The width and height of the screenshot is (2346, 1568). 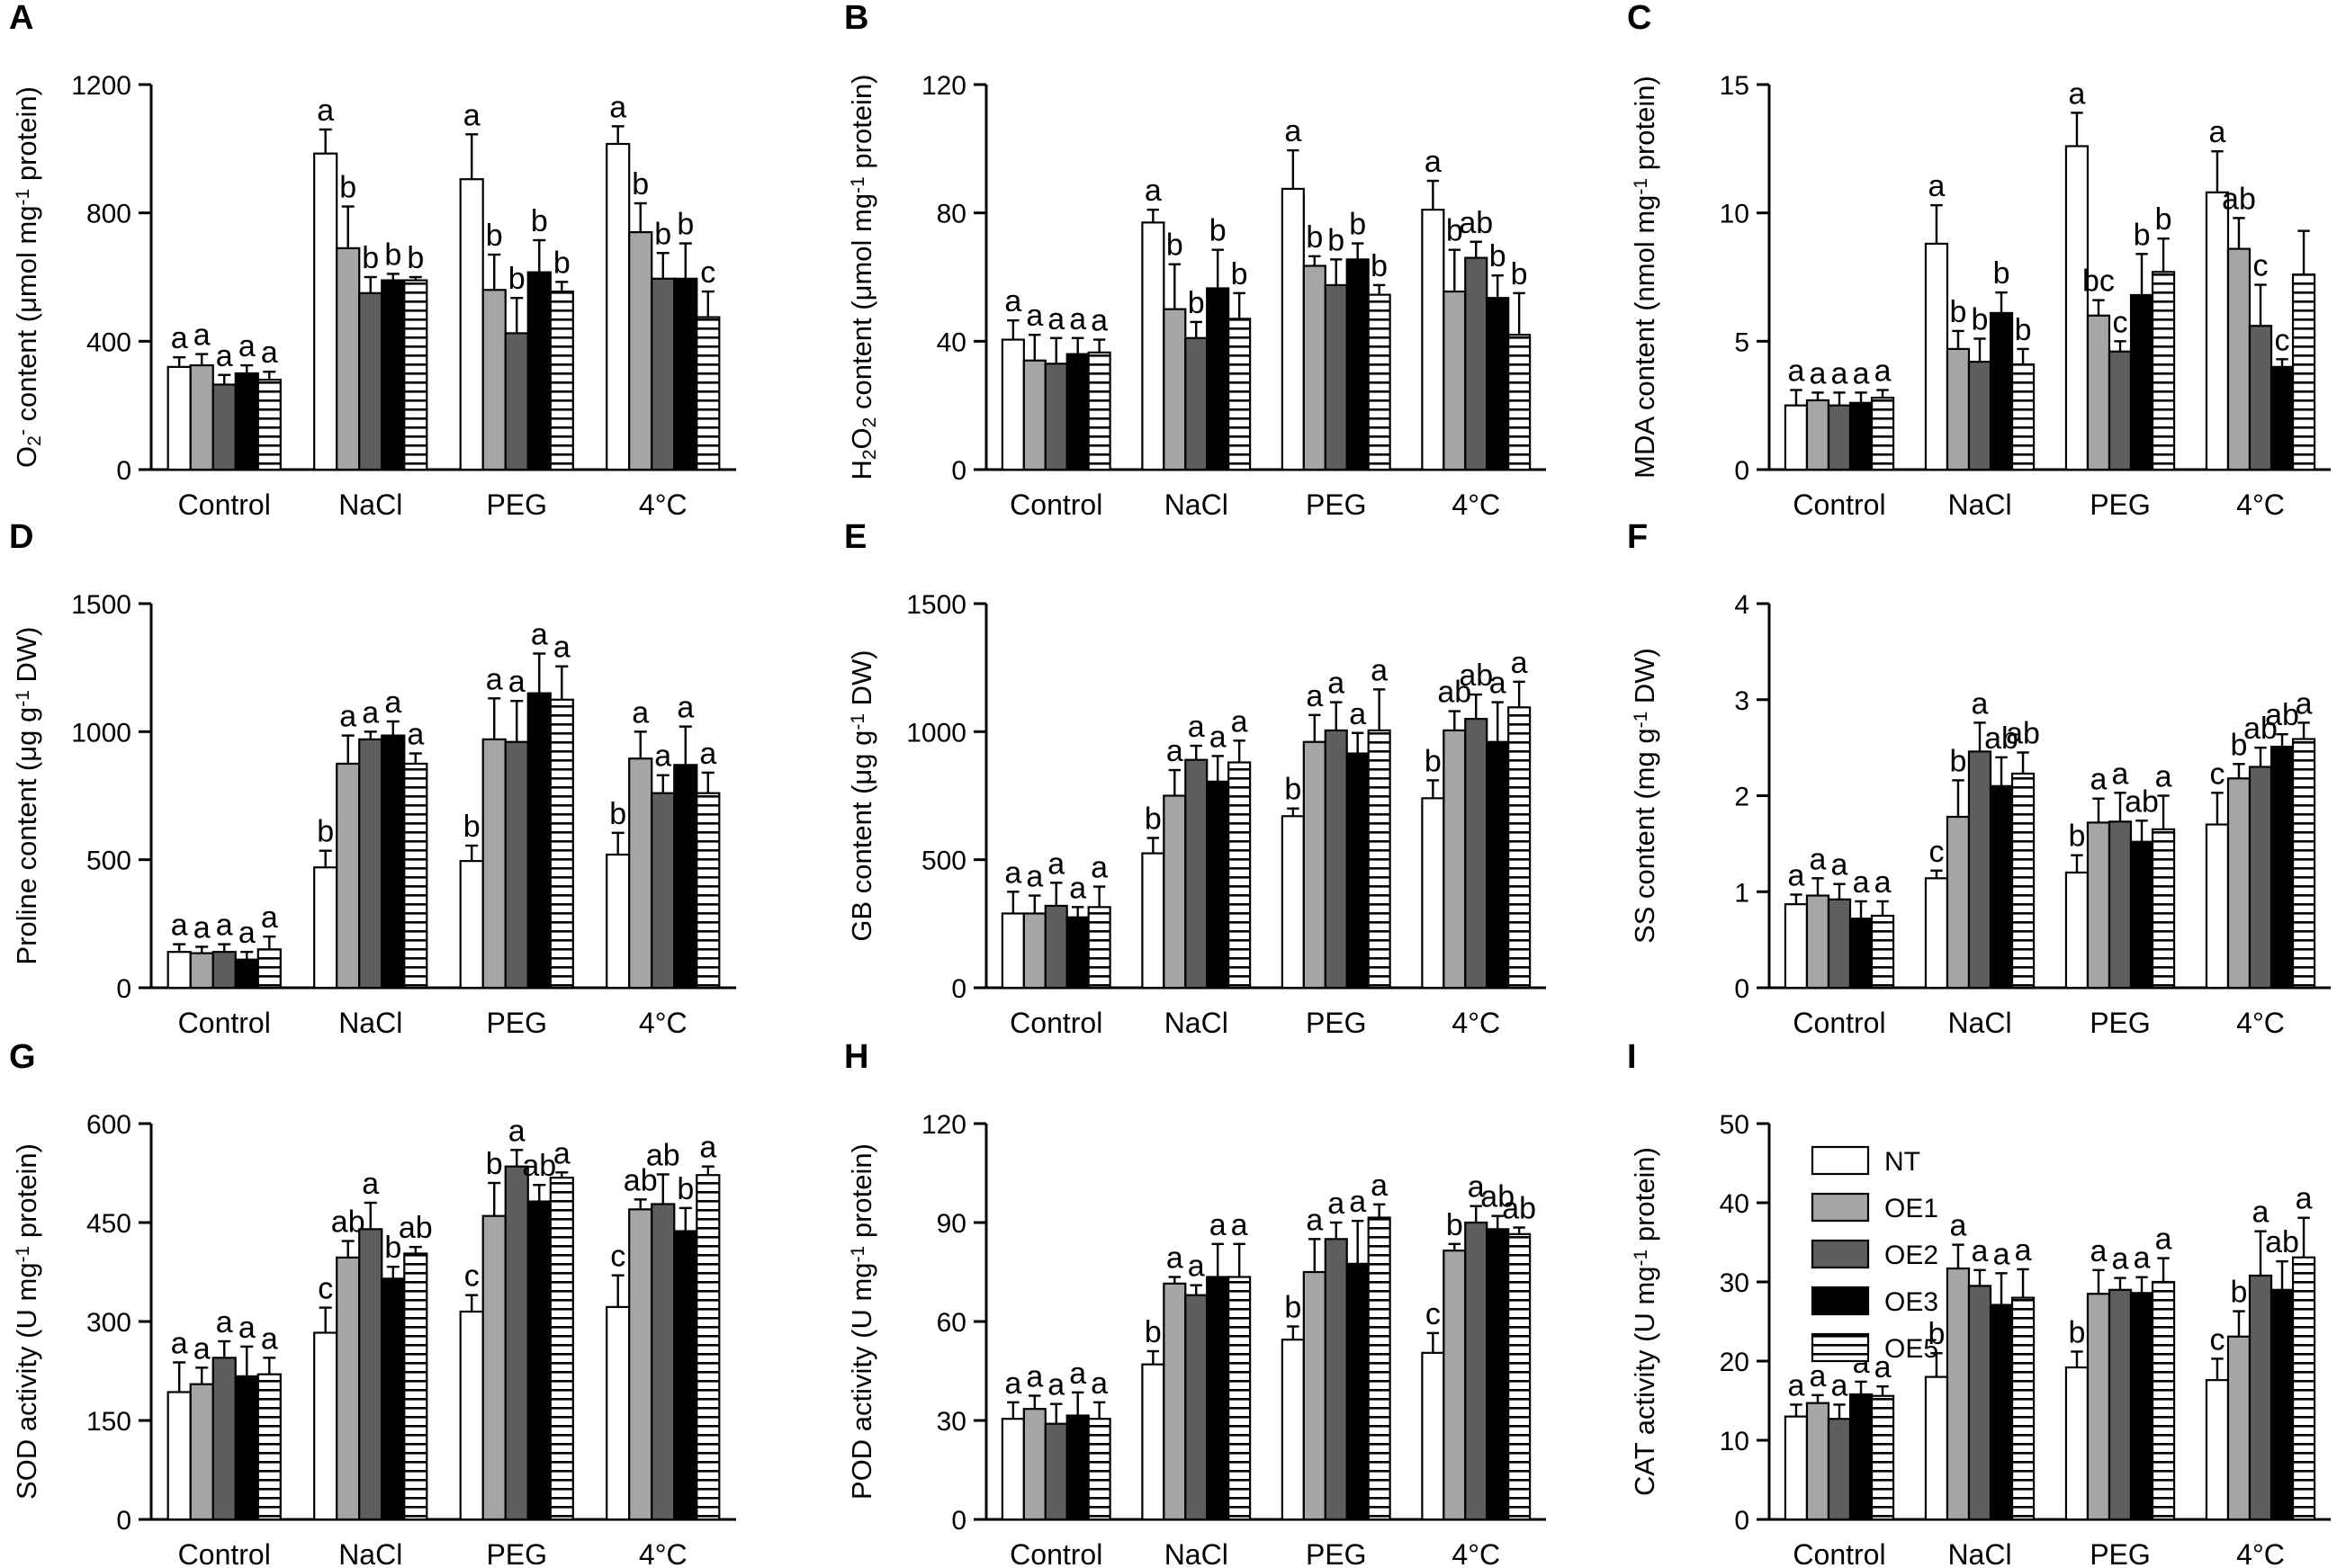 I want to click on y-axis-title: POD activity (U mg-1 protein), so click(x=861, y=1321).